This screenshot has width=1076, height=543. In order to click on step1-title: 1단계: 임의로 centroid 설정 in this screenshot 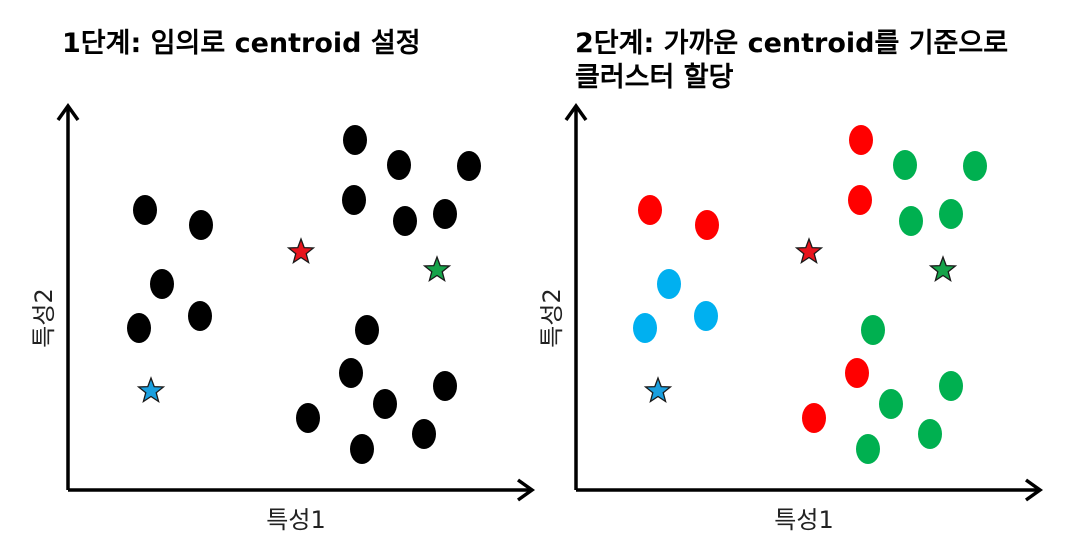, I will do `click(241, 43)`.